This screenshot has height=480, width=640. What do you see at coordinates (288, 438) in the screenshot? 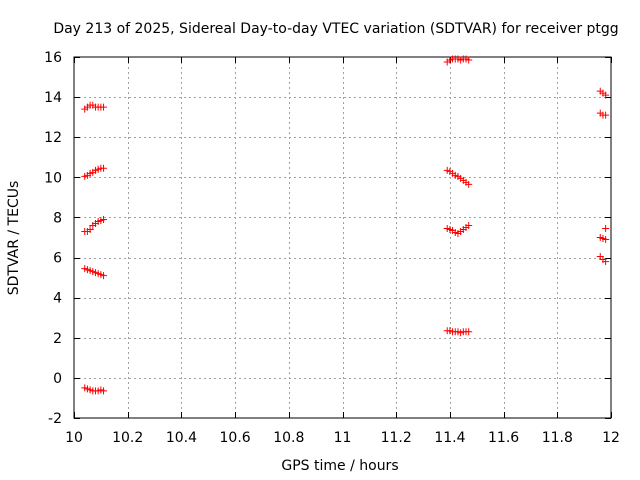
I see `x-tick-label: 10.8` at bounding box center [288, 438].